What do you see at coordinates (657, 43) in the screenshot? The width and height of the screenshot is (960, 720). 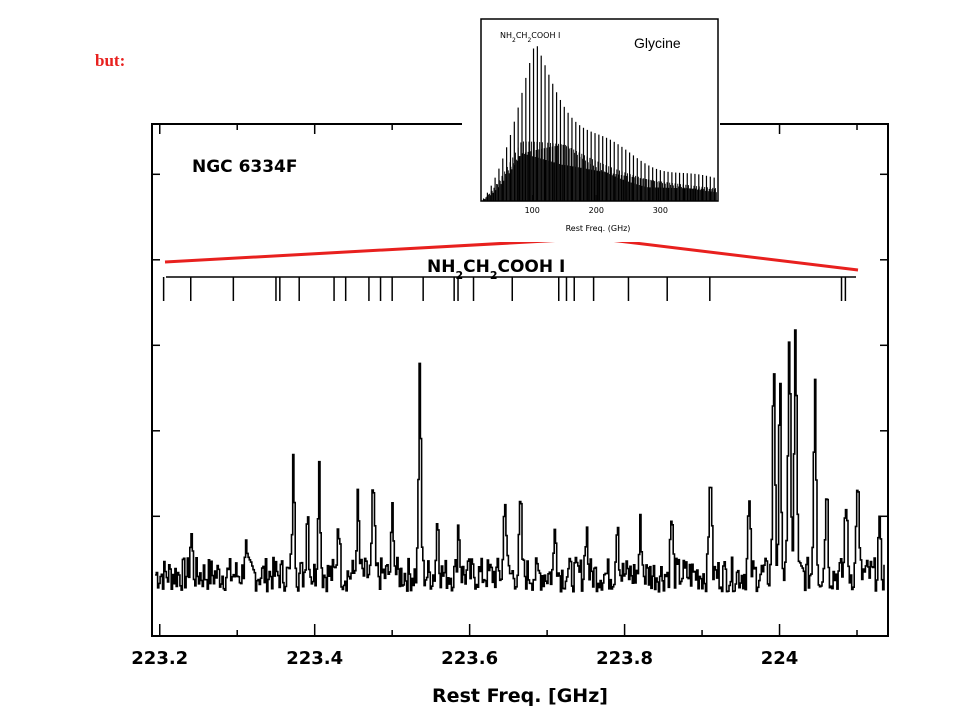 I see `inset-title: Glycine` at bounding box center [657, 43].